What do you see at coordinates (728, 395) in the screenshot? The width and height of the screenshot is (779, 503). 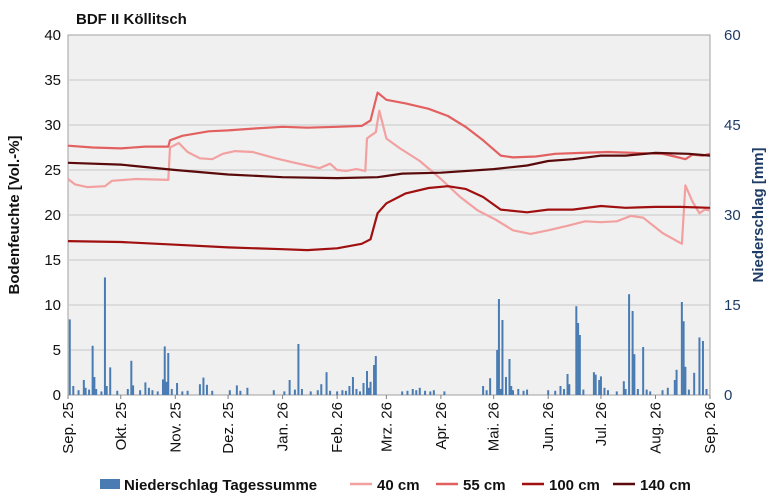 I see `y-tick-label-right: 0` at bounding box center [728, 395].